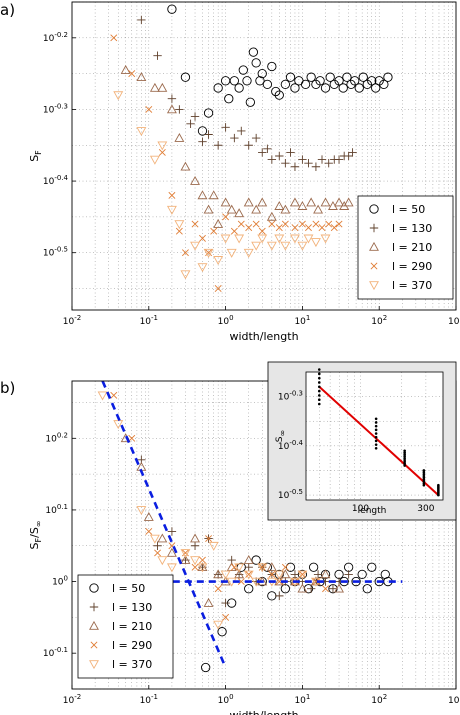  What do you see at coordinates (60, 581) in the screenshot?
I see `y-tick-label: 100` at bounding box center [60, 581].